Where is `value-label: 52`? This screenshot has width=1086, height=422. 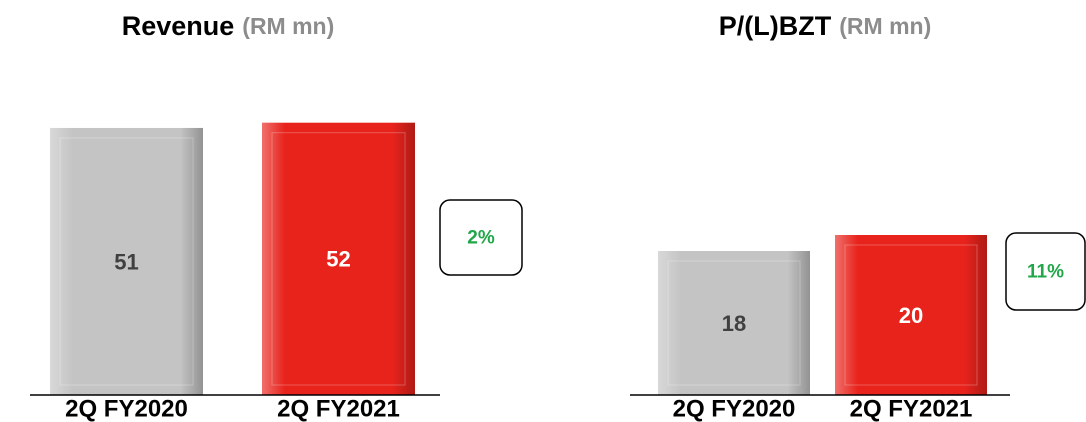
value-label: 52 is located at coordinates (338, 259).